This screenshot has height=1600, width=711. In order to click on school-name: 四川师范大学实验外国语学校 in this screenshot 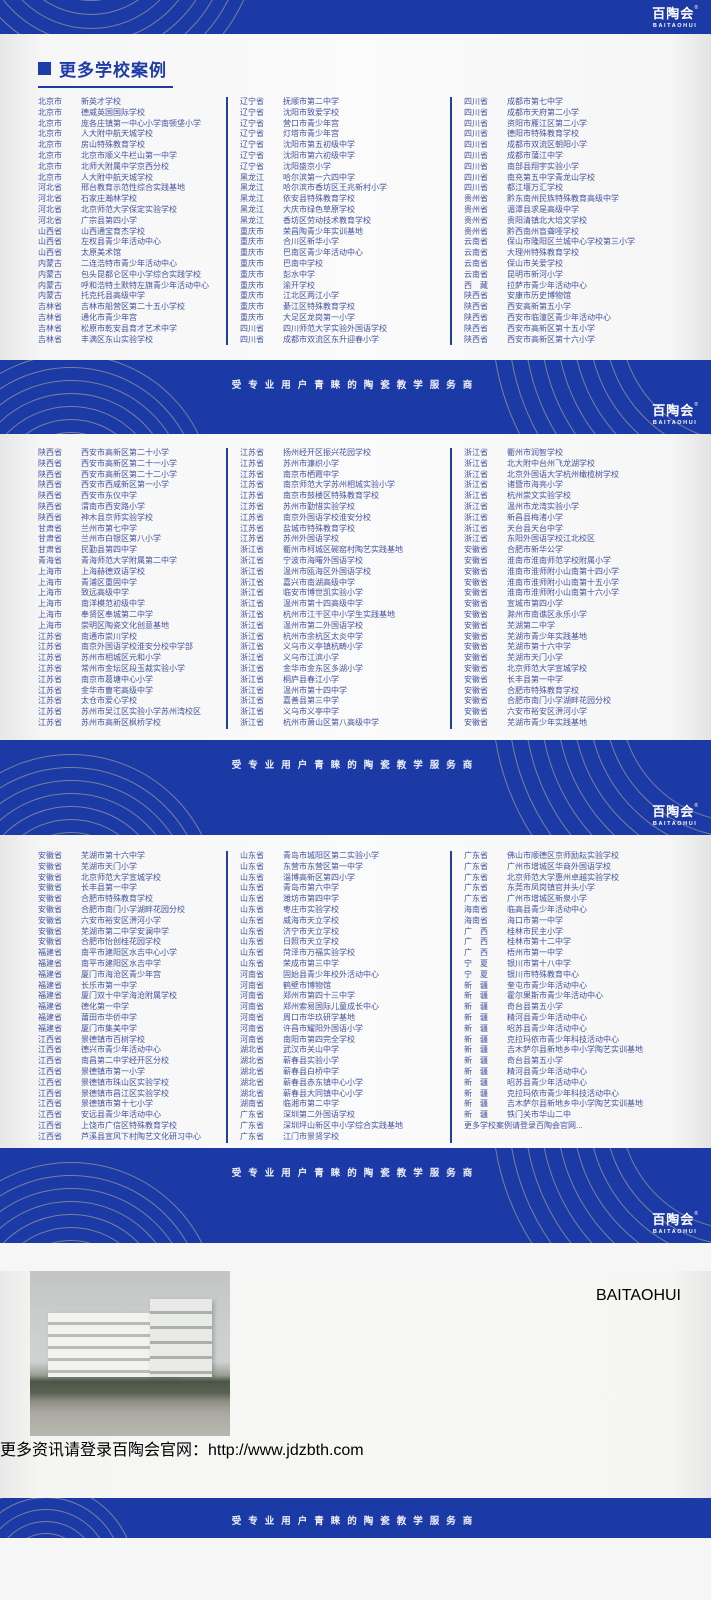, I will do `click(335, 328)`.